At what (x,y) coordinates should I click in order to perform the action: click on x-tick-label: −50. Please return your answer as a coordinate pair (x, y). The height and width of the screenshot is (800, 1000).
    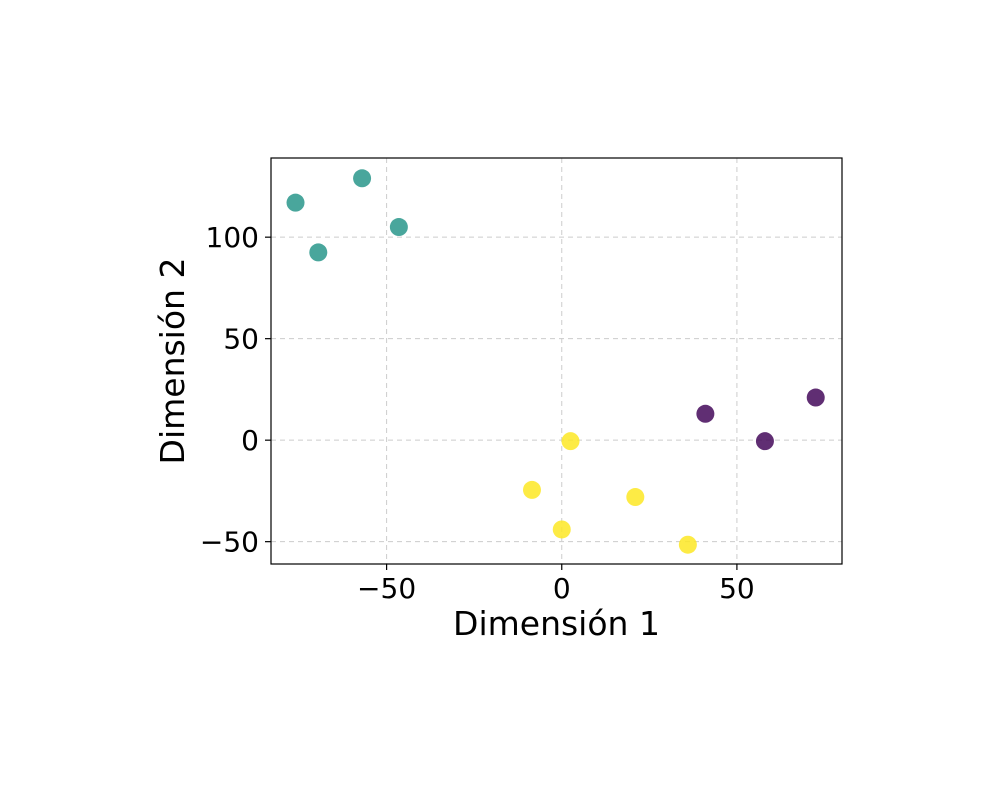
    Looking at the image, I should click on (386, 588).